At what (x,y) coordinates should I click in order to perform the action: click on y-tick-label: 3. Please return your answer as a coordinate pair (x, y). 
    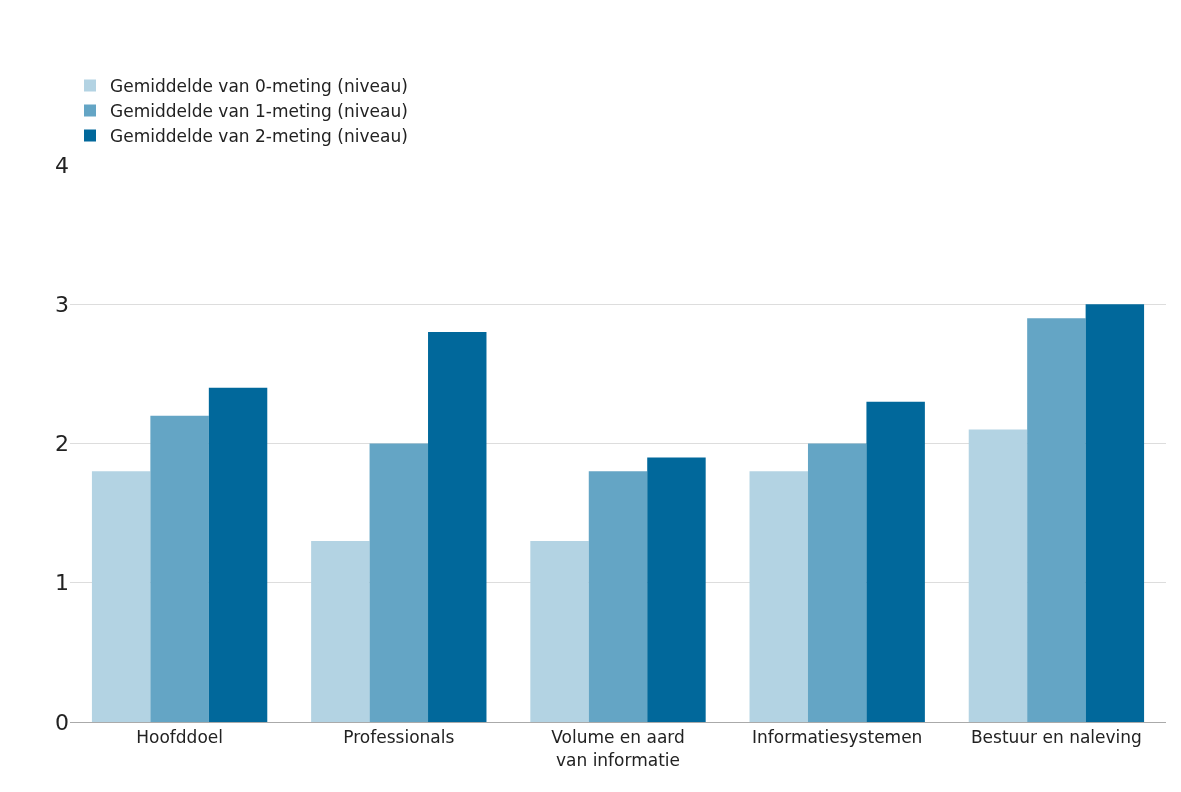
    Looking at the image, I should click on (62, 304).